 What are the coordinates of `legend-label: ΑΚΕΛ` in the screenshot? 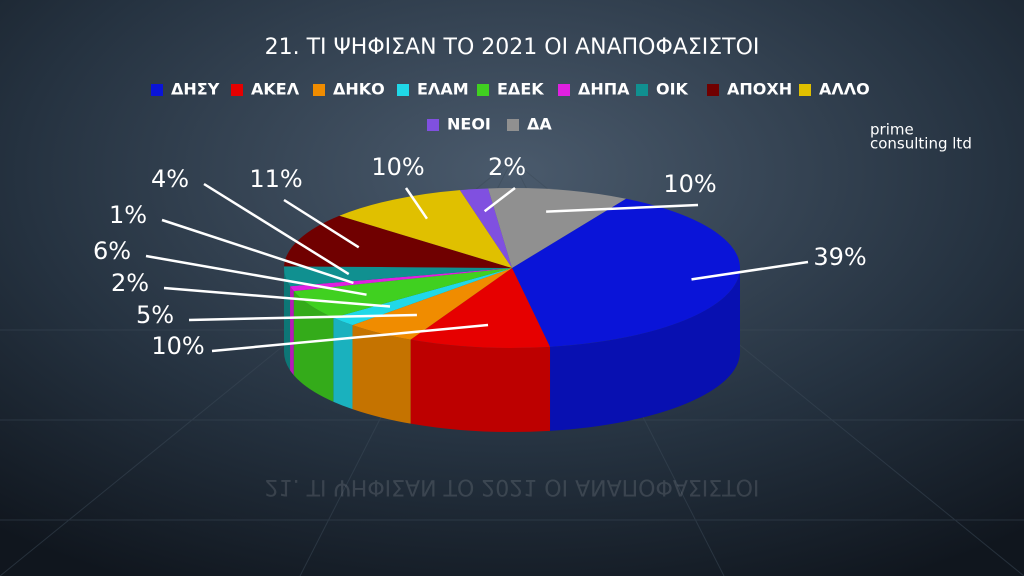 It's located at (275, 89).